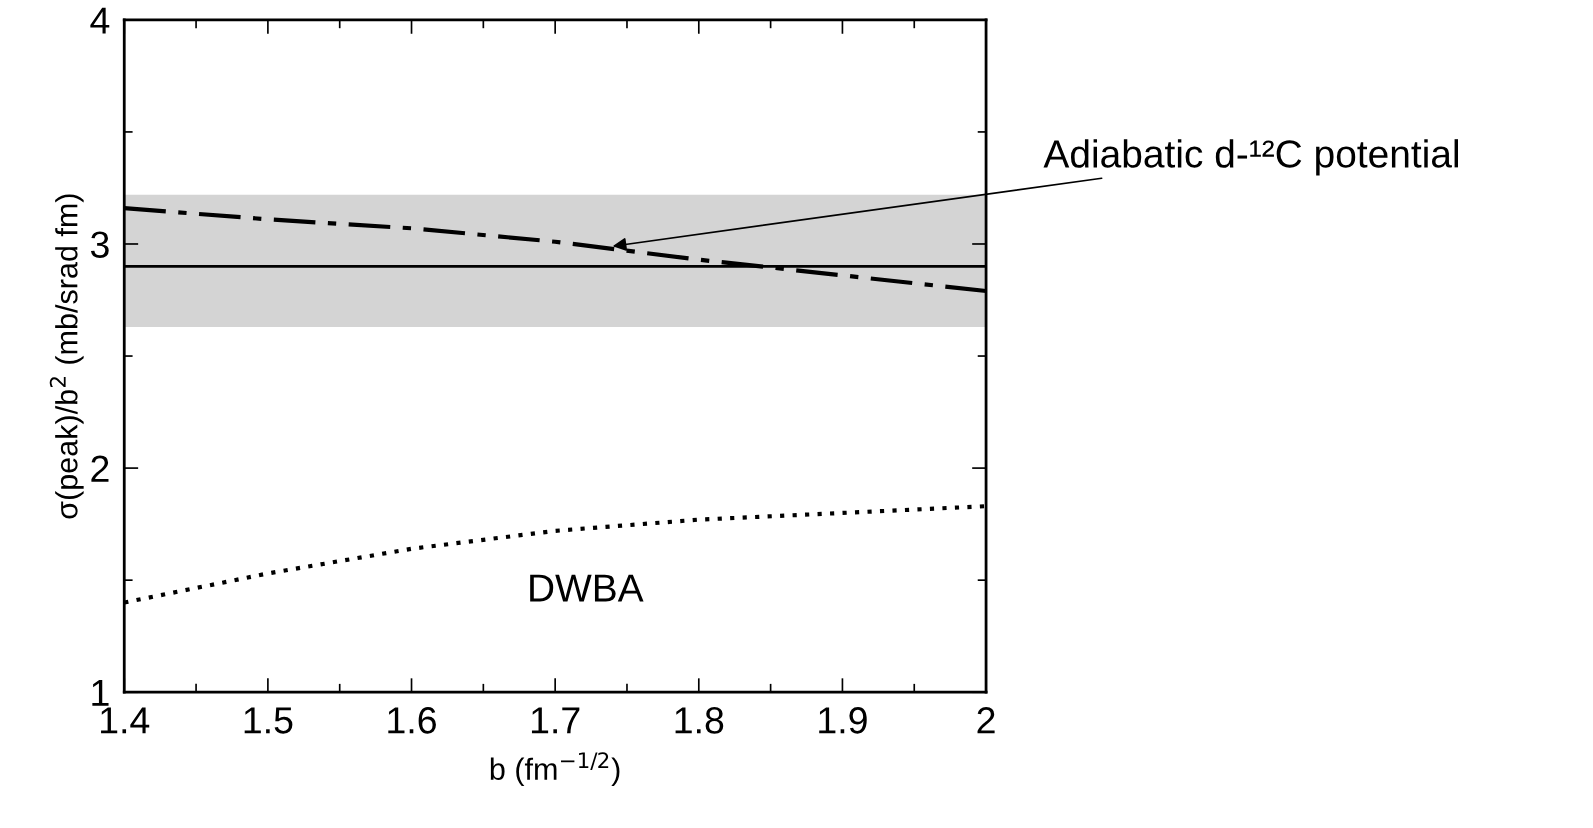 The width and height of the screenshot is (1593, 828). Describe the element at coordinates (1250, 157) in the screenshot. I see `annotation: Adiabatic d-¹²C potential` at that location.